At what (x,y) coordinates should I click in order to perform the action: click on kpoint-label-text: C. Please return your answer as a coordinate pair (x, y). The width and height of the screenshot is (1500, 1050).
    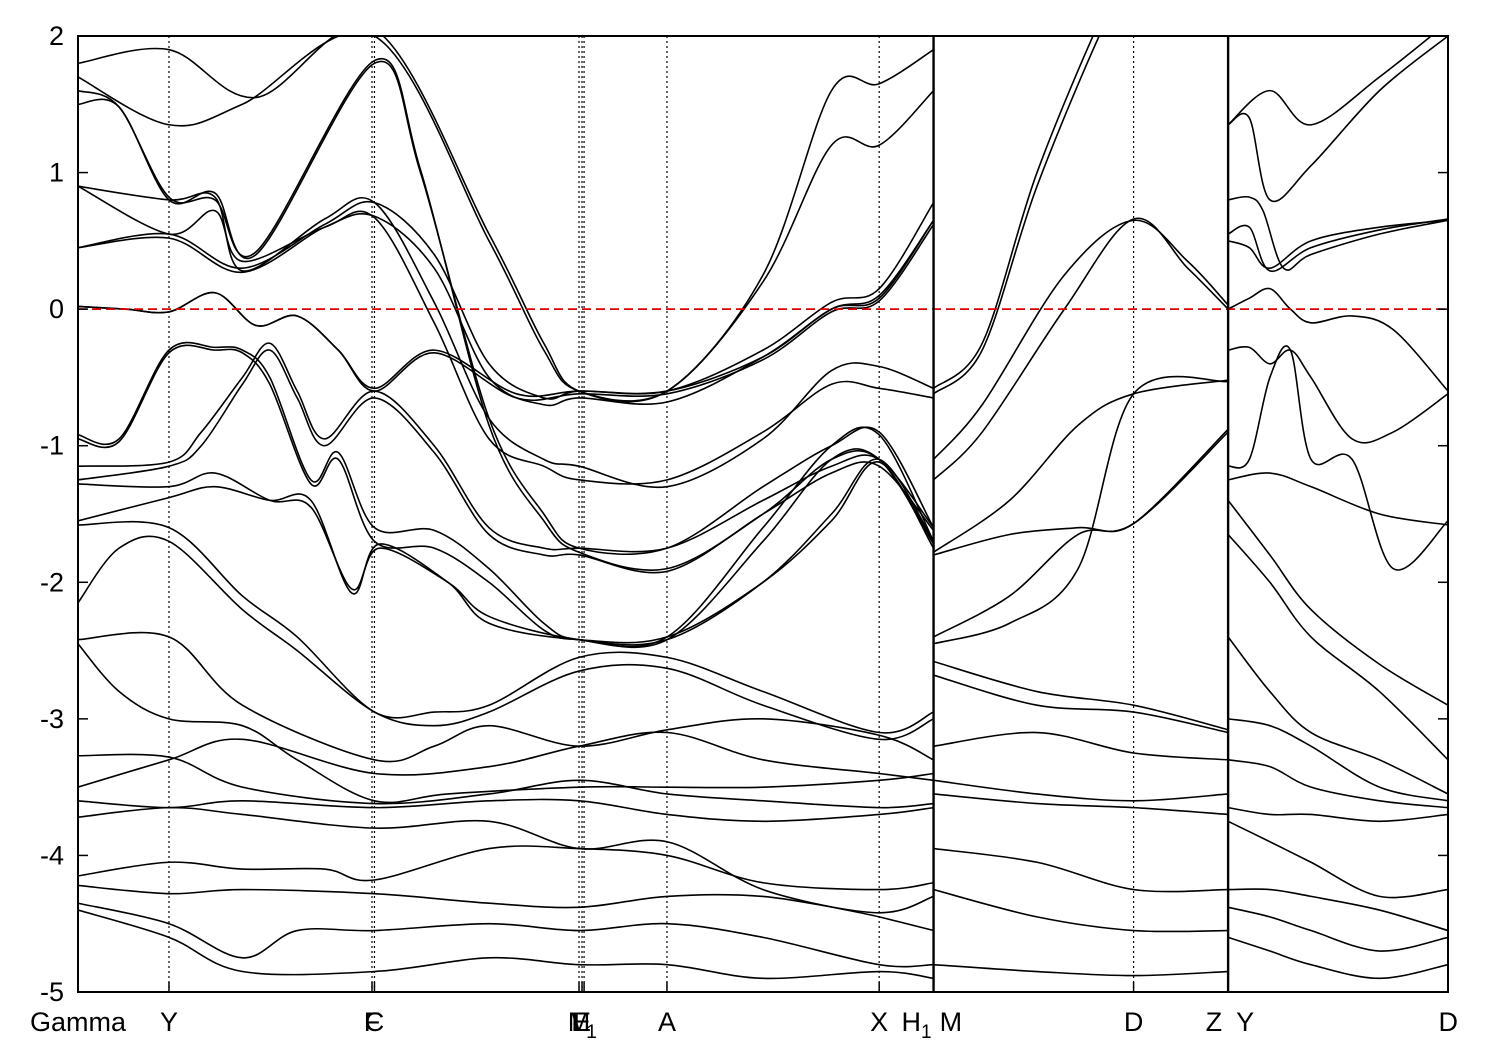
    Looking at the image, I should click on (375, 1022).